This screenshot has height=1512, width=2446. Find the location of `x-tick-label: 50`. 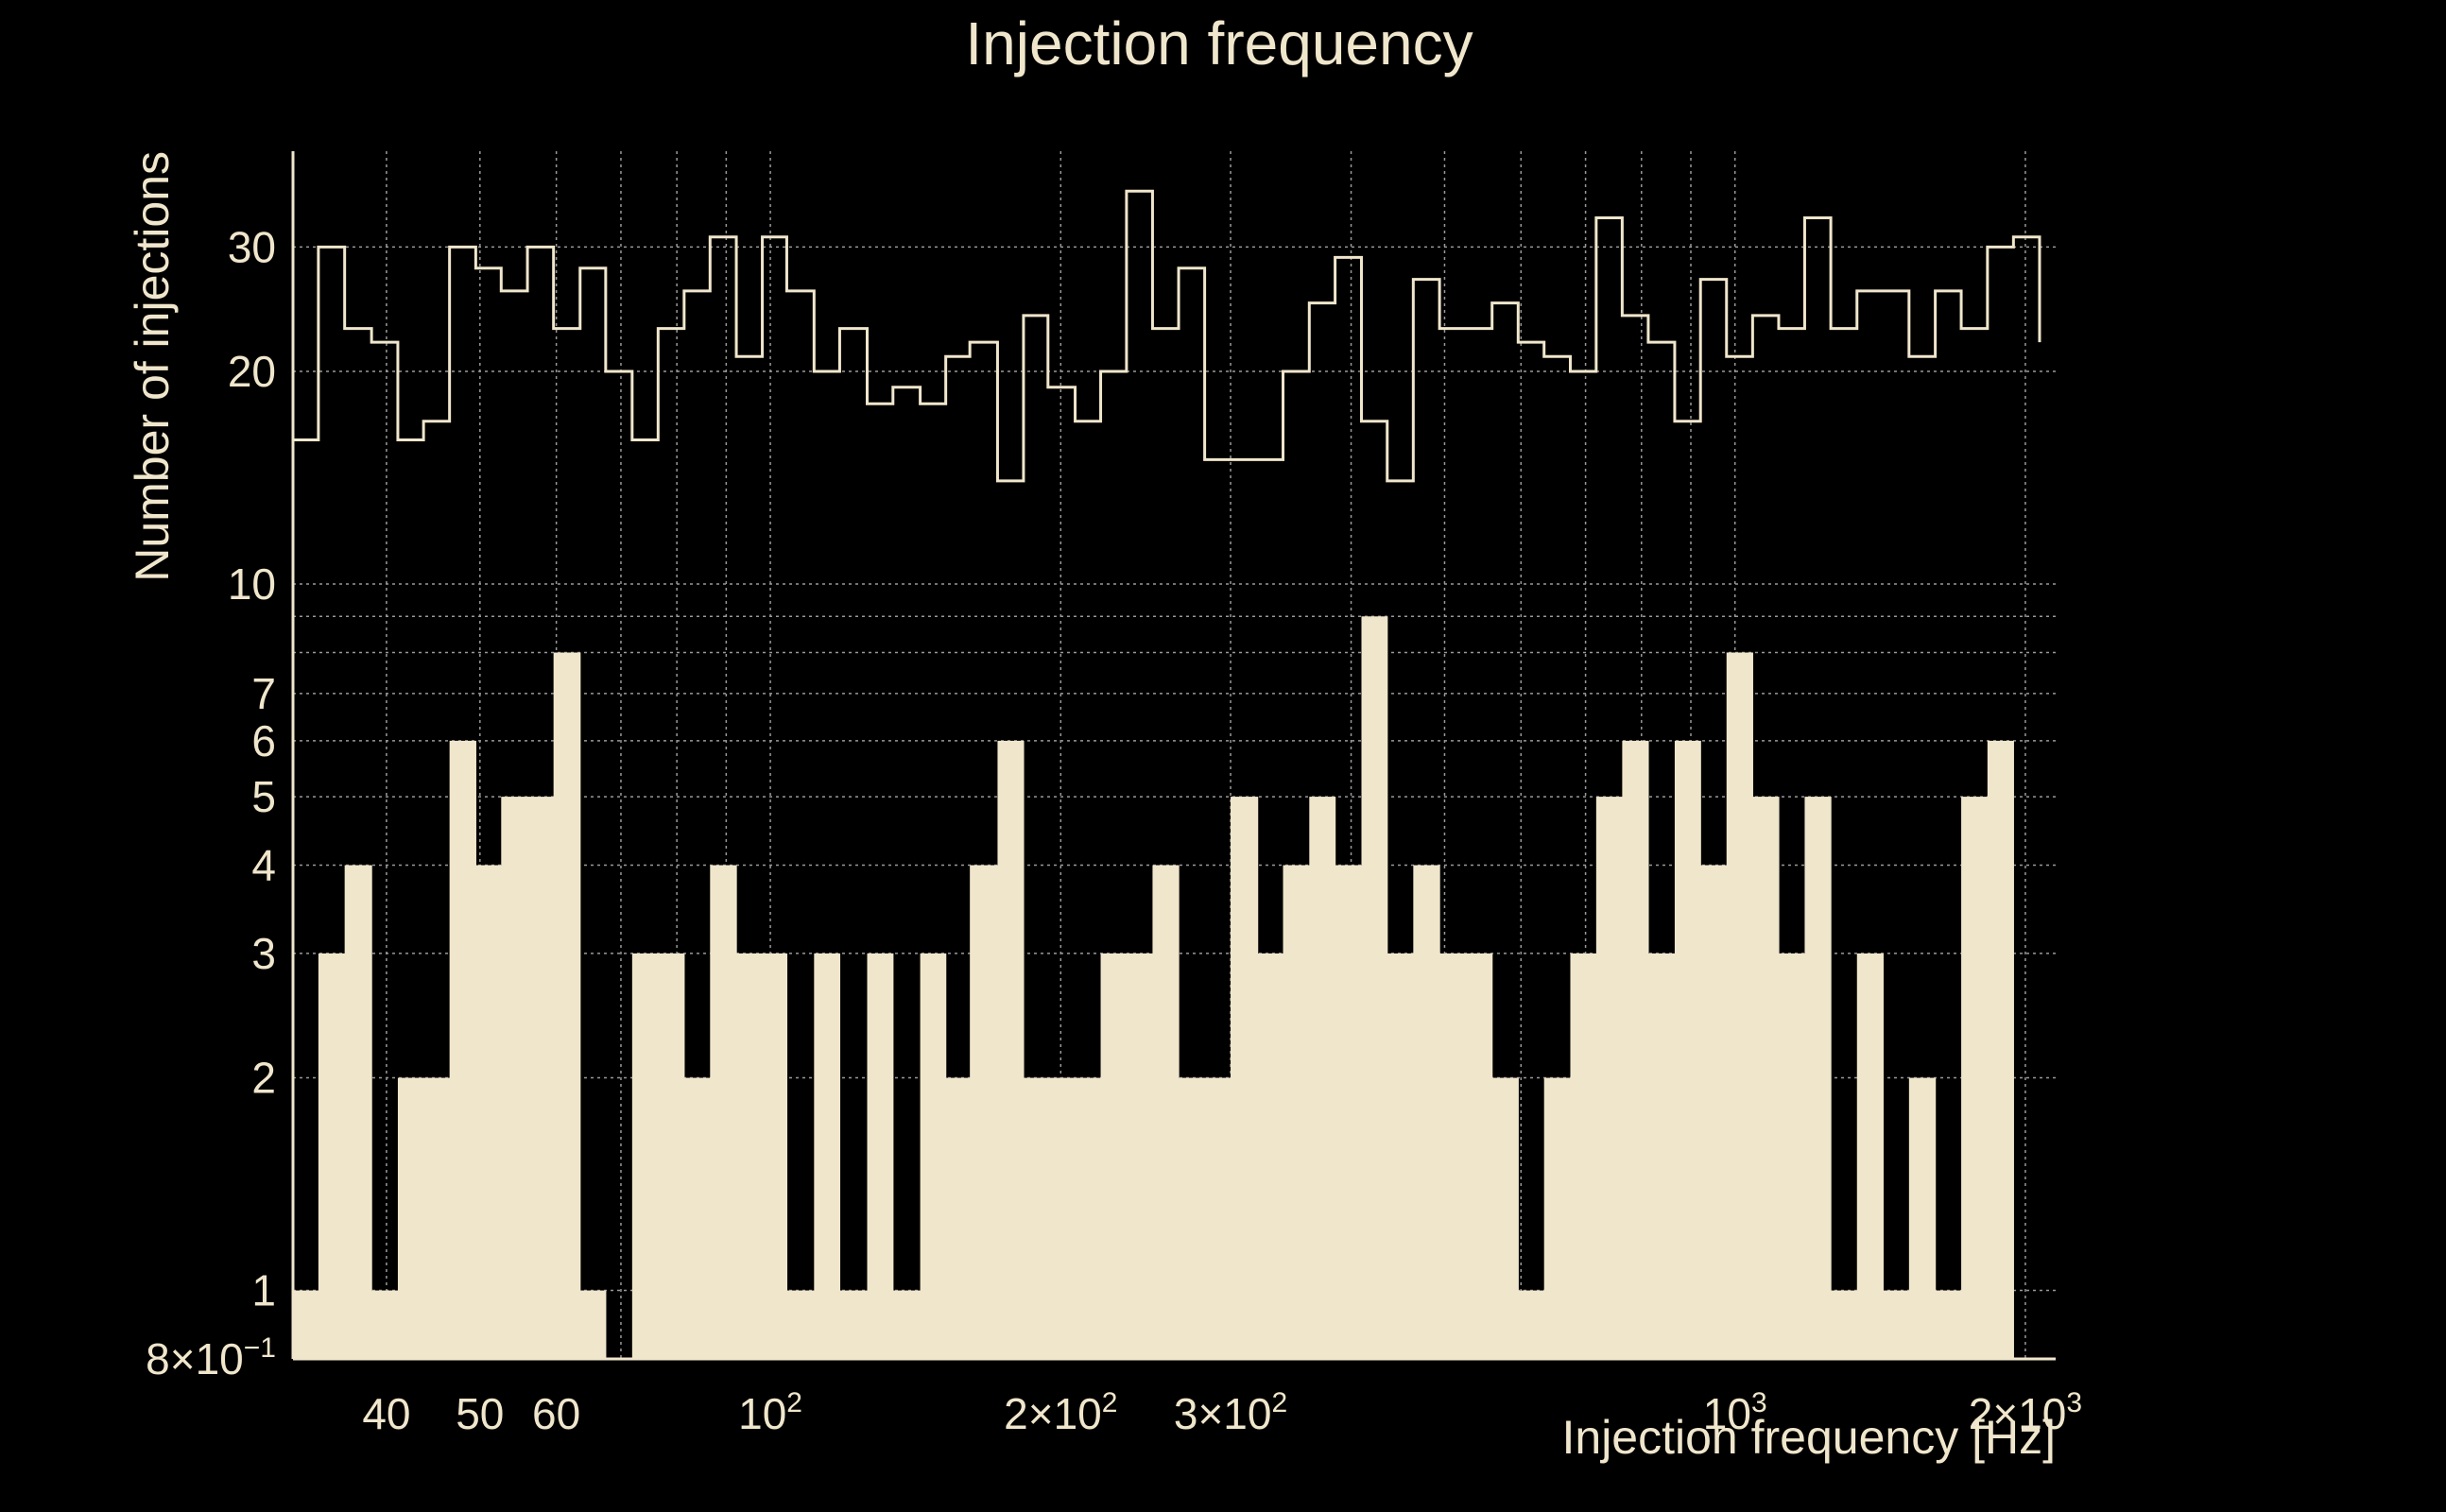

x-tick-label: 50 is located at coordinates (480, 1413).